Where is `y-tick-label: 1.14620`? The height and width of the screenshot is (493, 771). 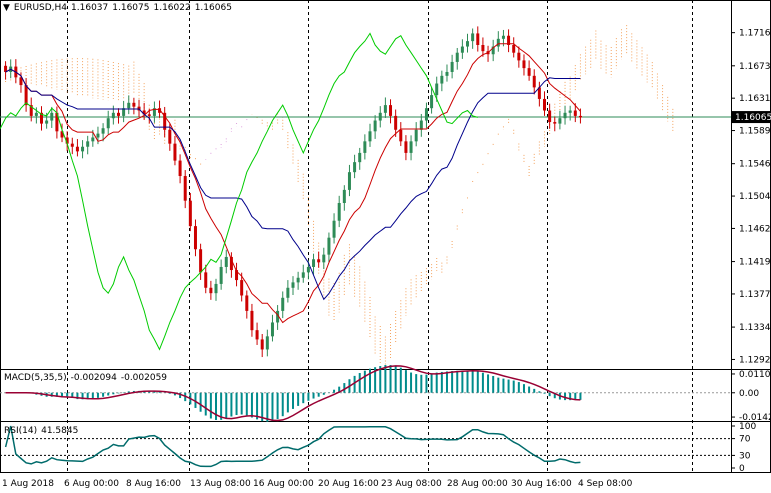
y-tick-label: 1.14620 is located at coordinates (755, 229).